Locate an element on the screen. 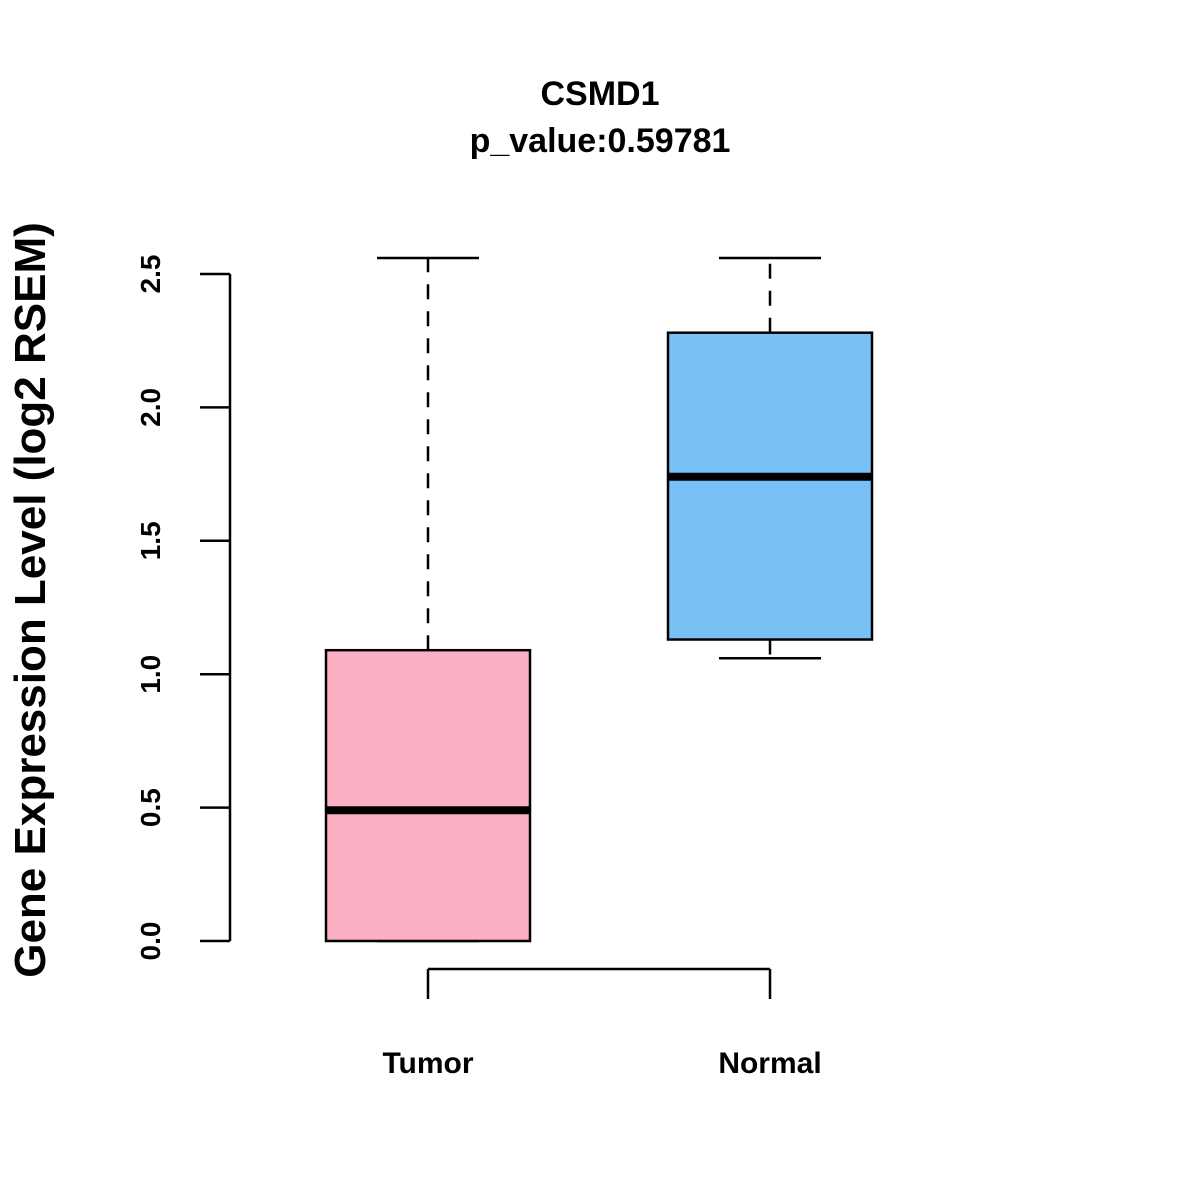  x-tick-label-tumor: Tumor is located at coordinates (427, 1063).